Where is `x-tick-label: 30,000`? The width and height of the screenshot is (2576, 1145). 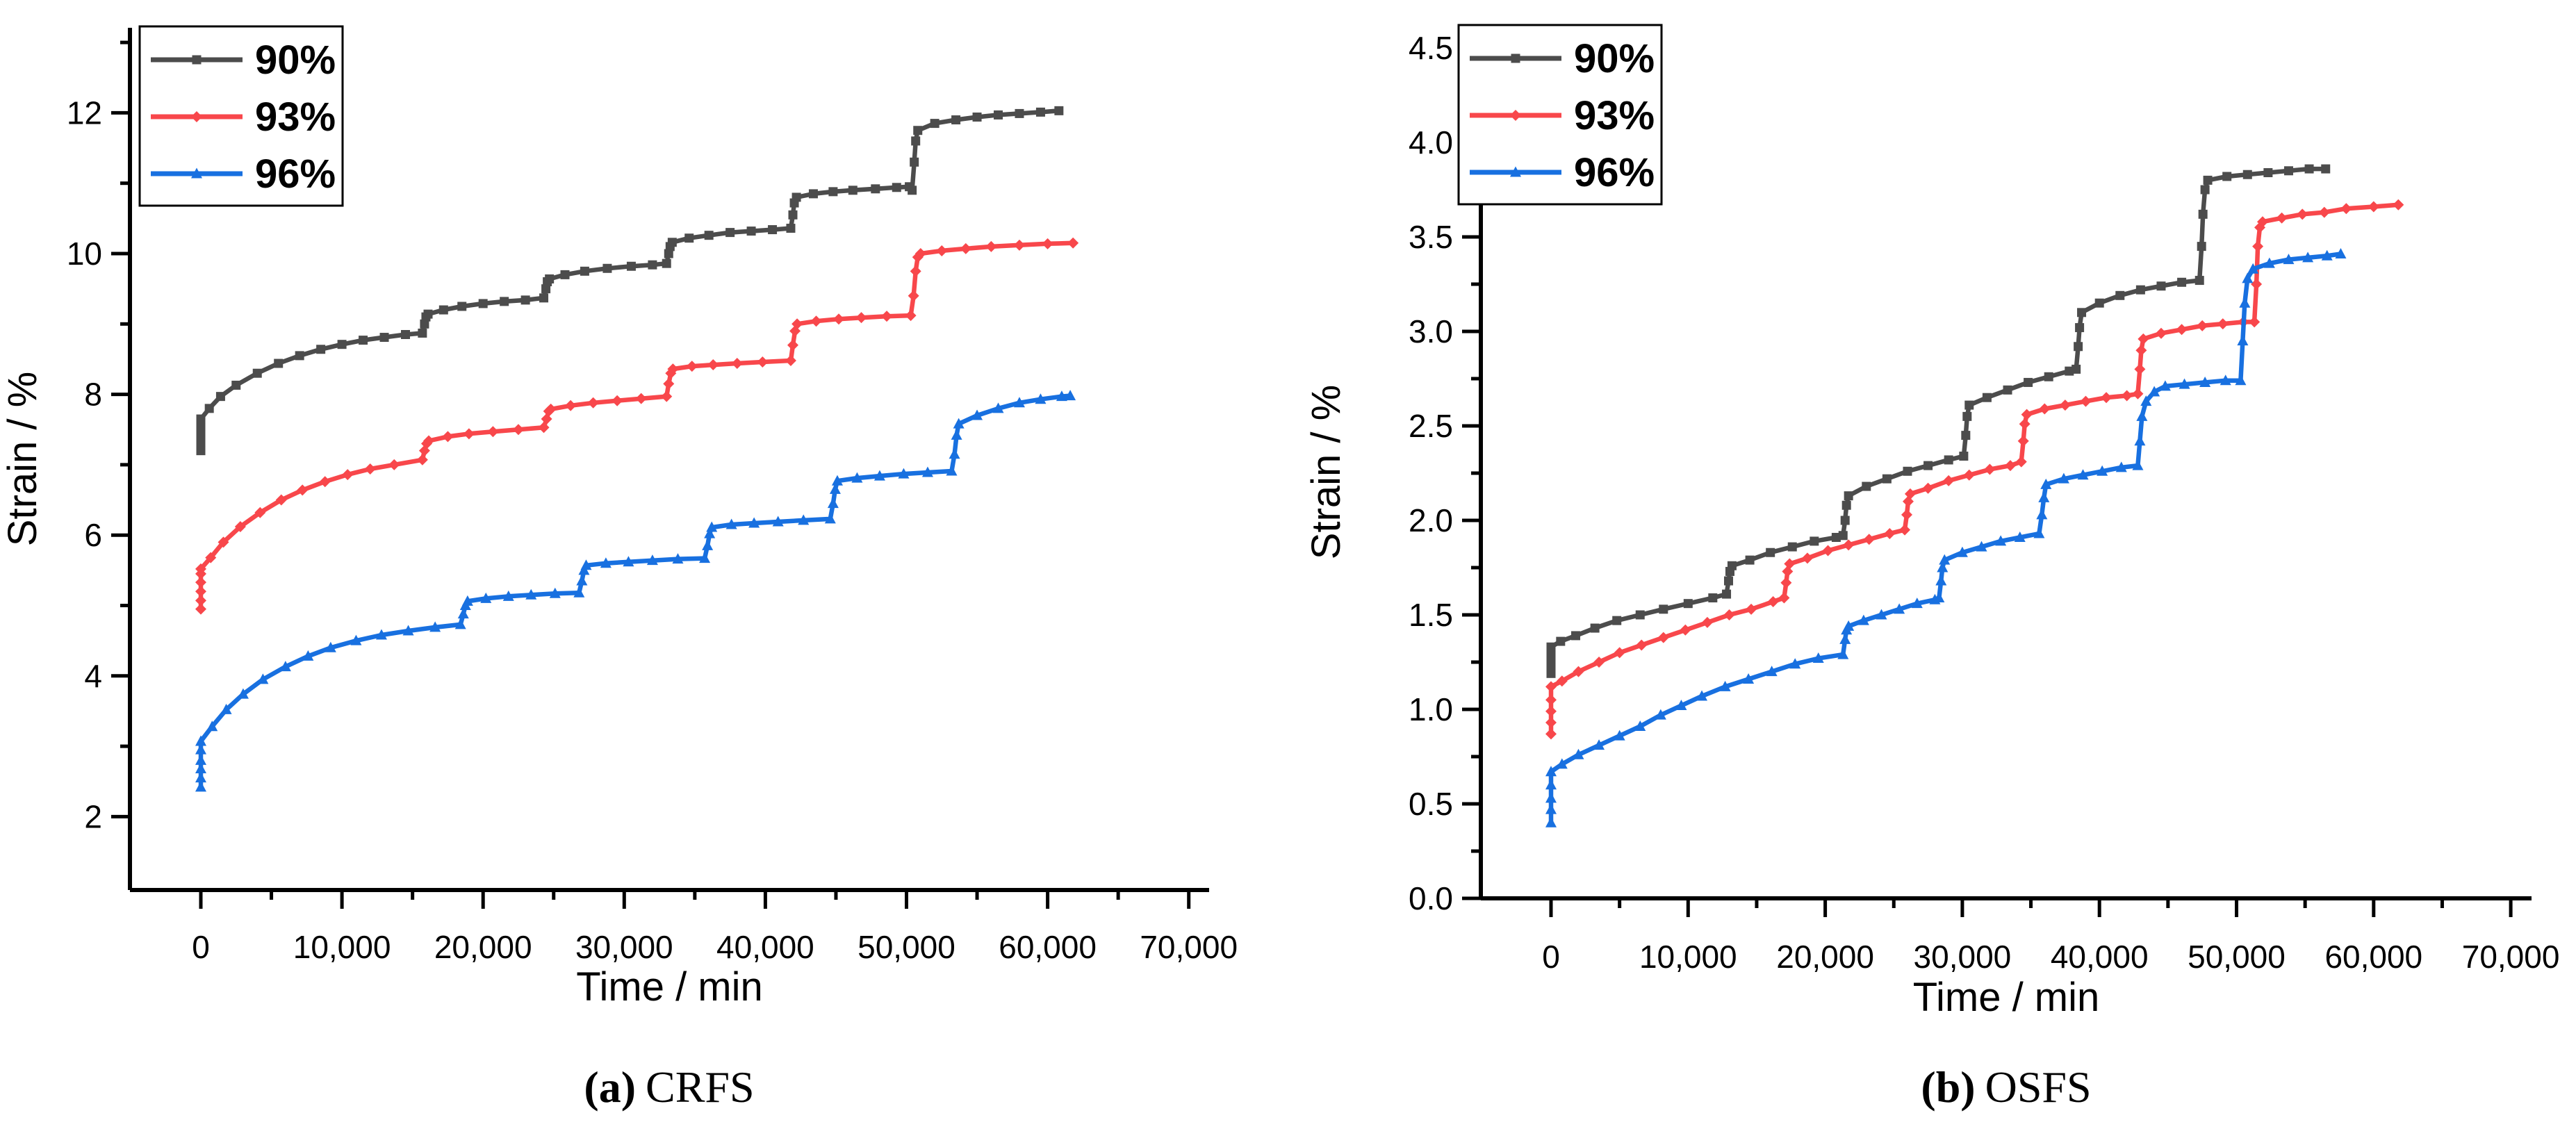 x-tick-label: 30,000 is located at coordinates (1963, 957).